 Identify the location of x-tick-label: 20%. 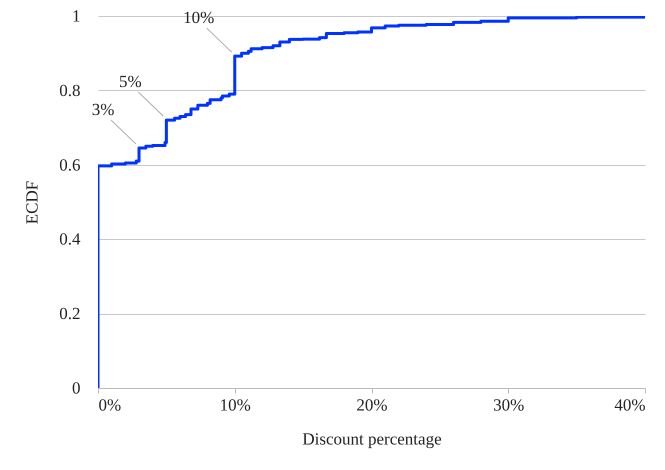
(372, 405).